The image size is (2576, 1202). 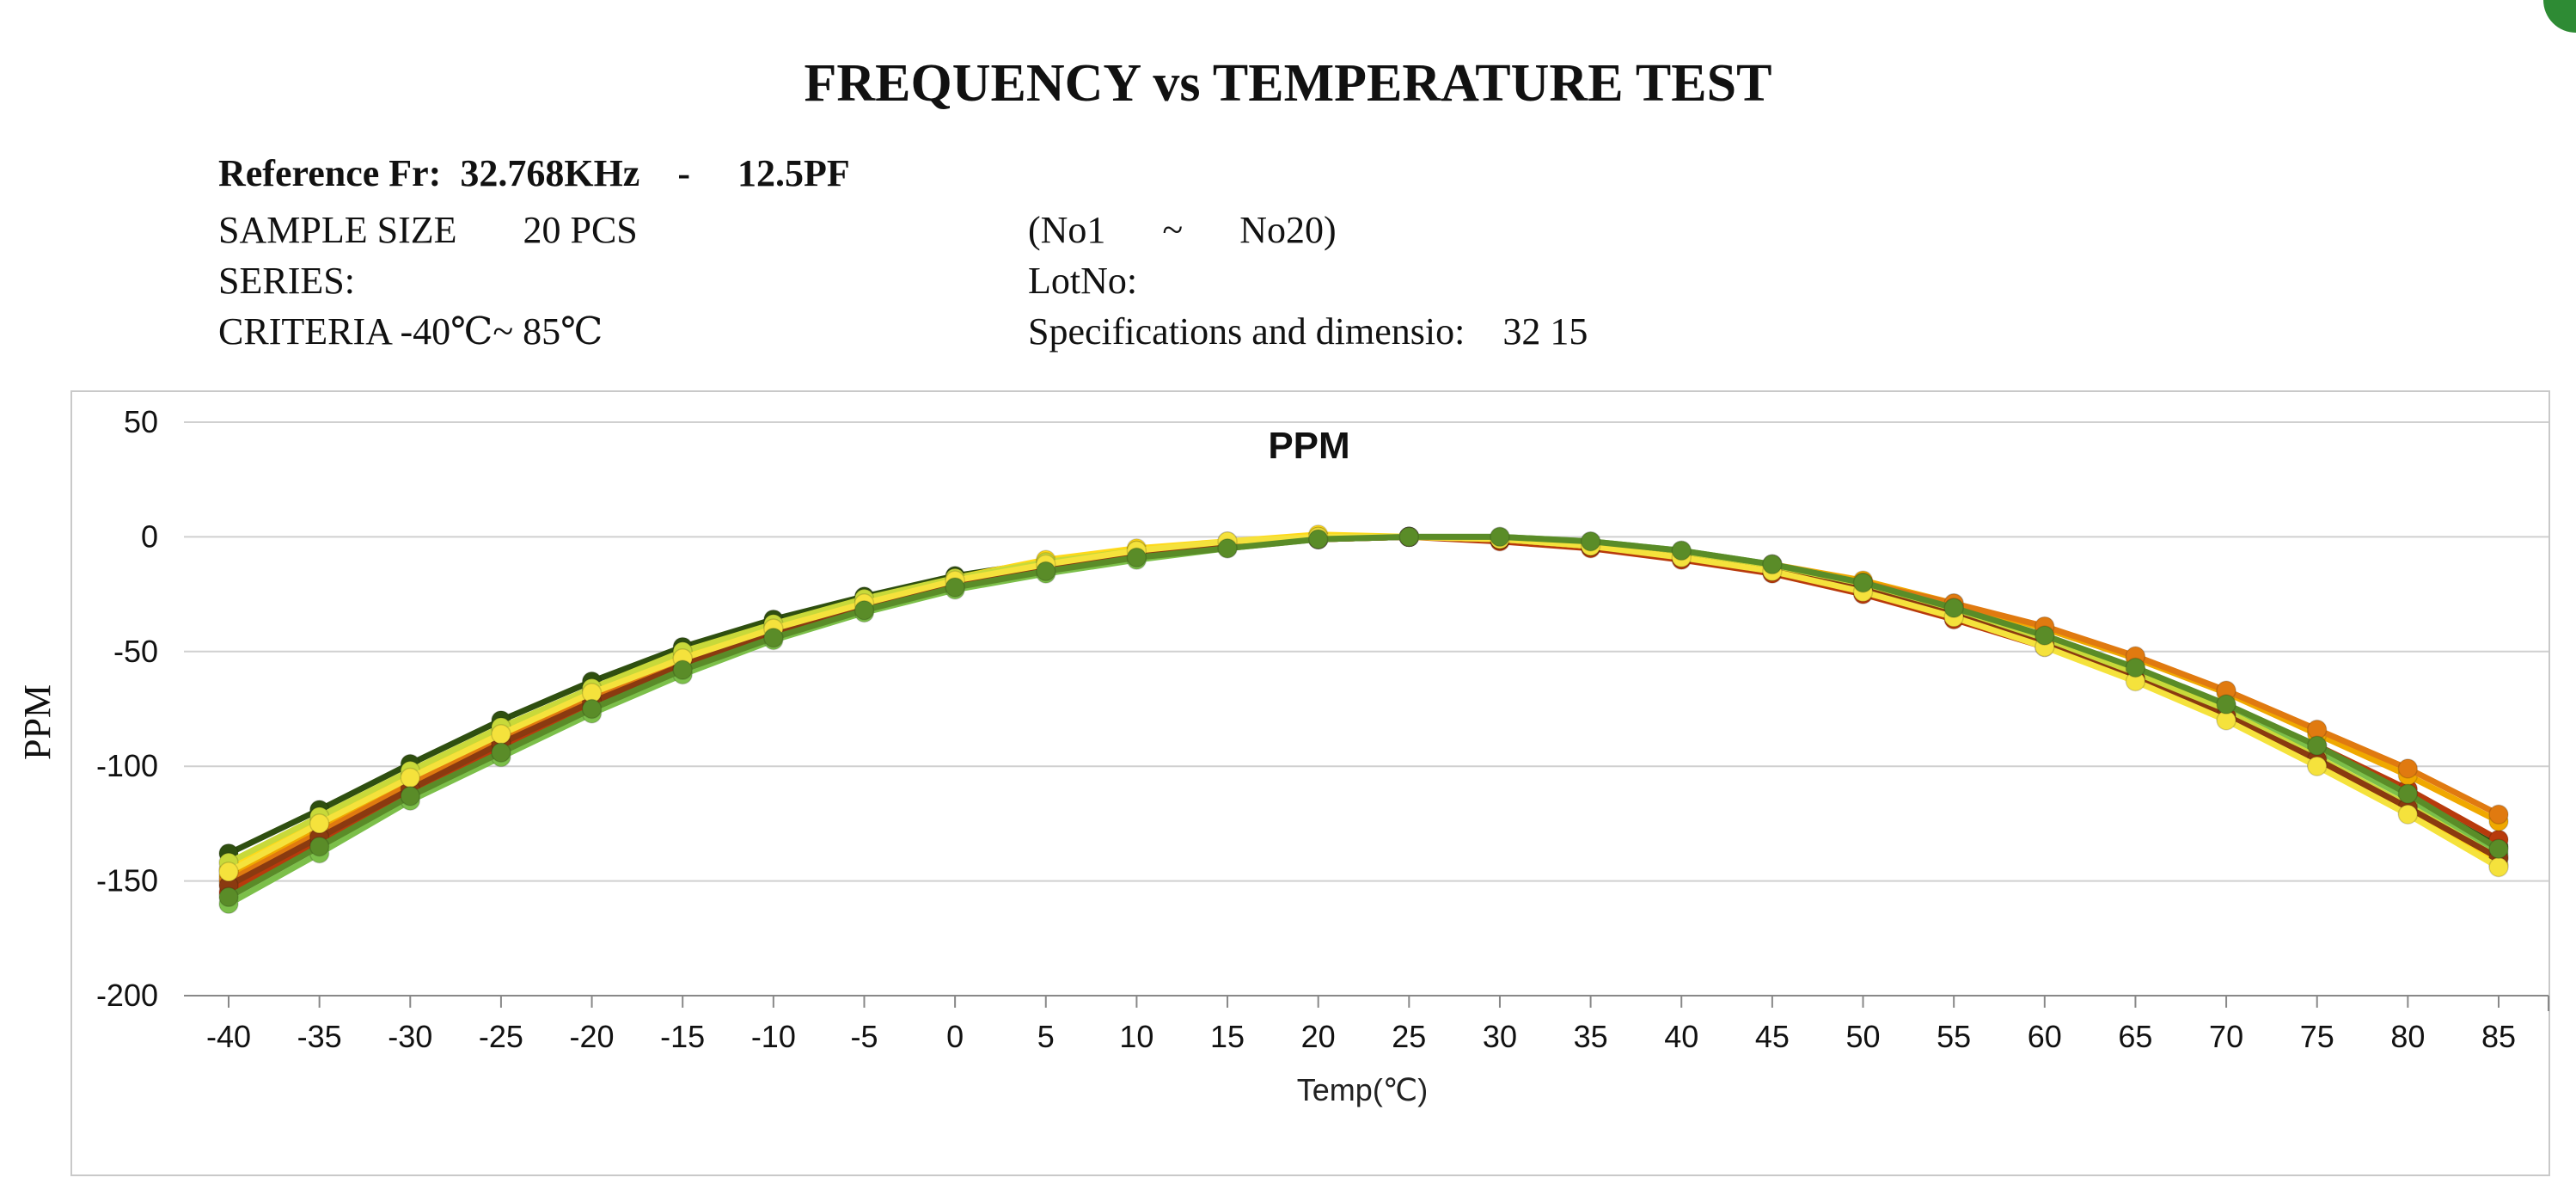 What do you see at coordinates (1182, 230) in the screenshot?
I see `sample-range: (No1 ~ No20)` at bounding box center [1182, 230].